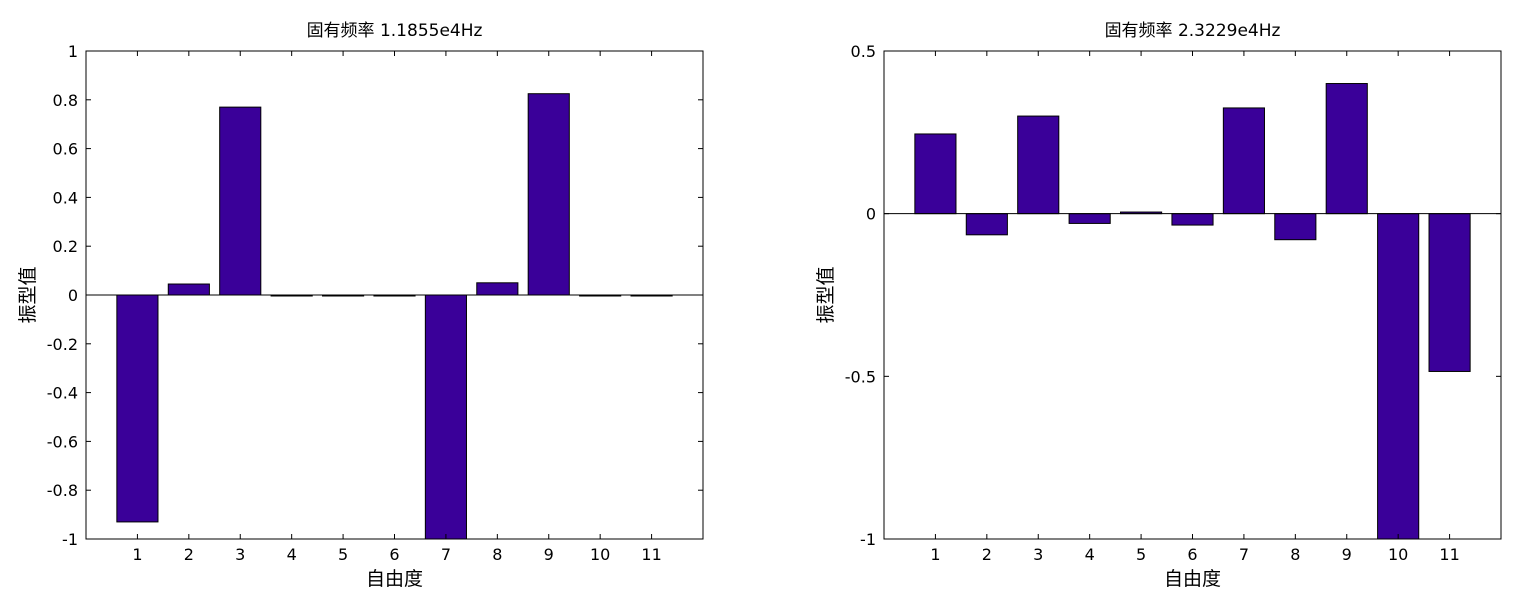 The height and width of the screenshot is (602, 1523). Describe the element at coordinates (826, 294) in the screenshot. I see `right-chart-ylabel: 振型值` at that location.